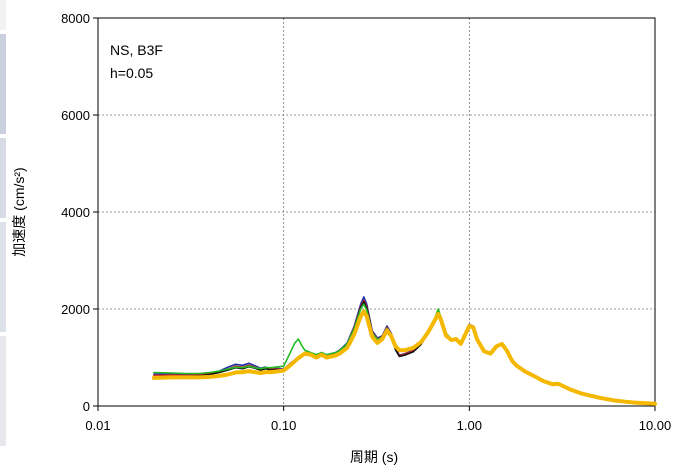 Image resolution: width=676 pixels, height=470 pixels. I want to click on x-tick-label: 1.00, so click(469, 425).